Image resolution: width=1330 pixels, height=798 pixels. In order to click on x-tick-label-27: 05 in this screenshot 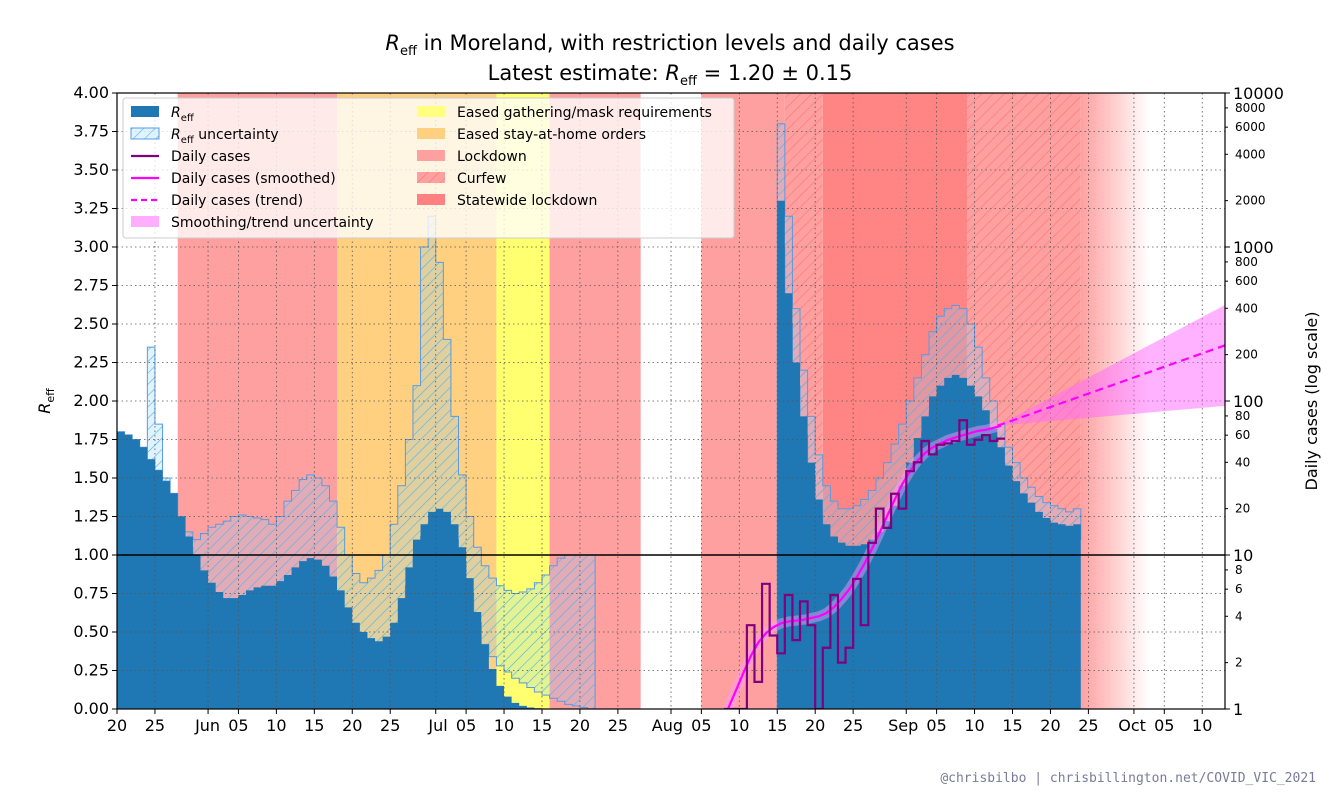, I will do `click(1164, 725)`.